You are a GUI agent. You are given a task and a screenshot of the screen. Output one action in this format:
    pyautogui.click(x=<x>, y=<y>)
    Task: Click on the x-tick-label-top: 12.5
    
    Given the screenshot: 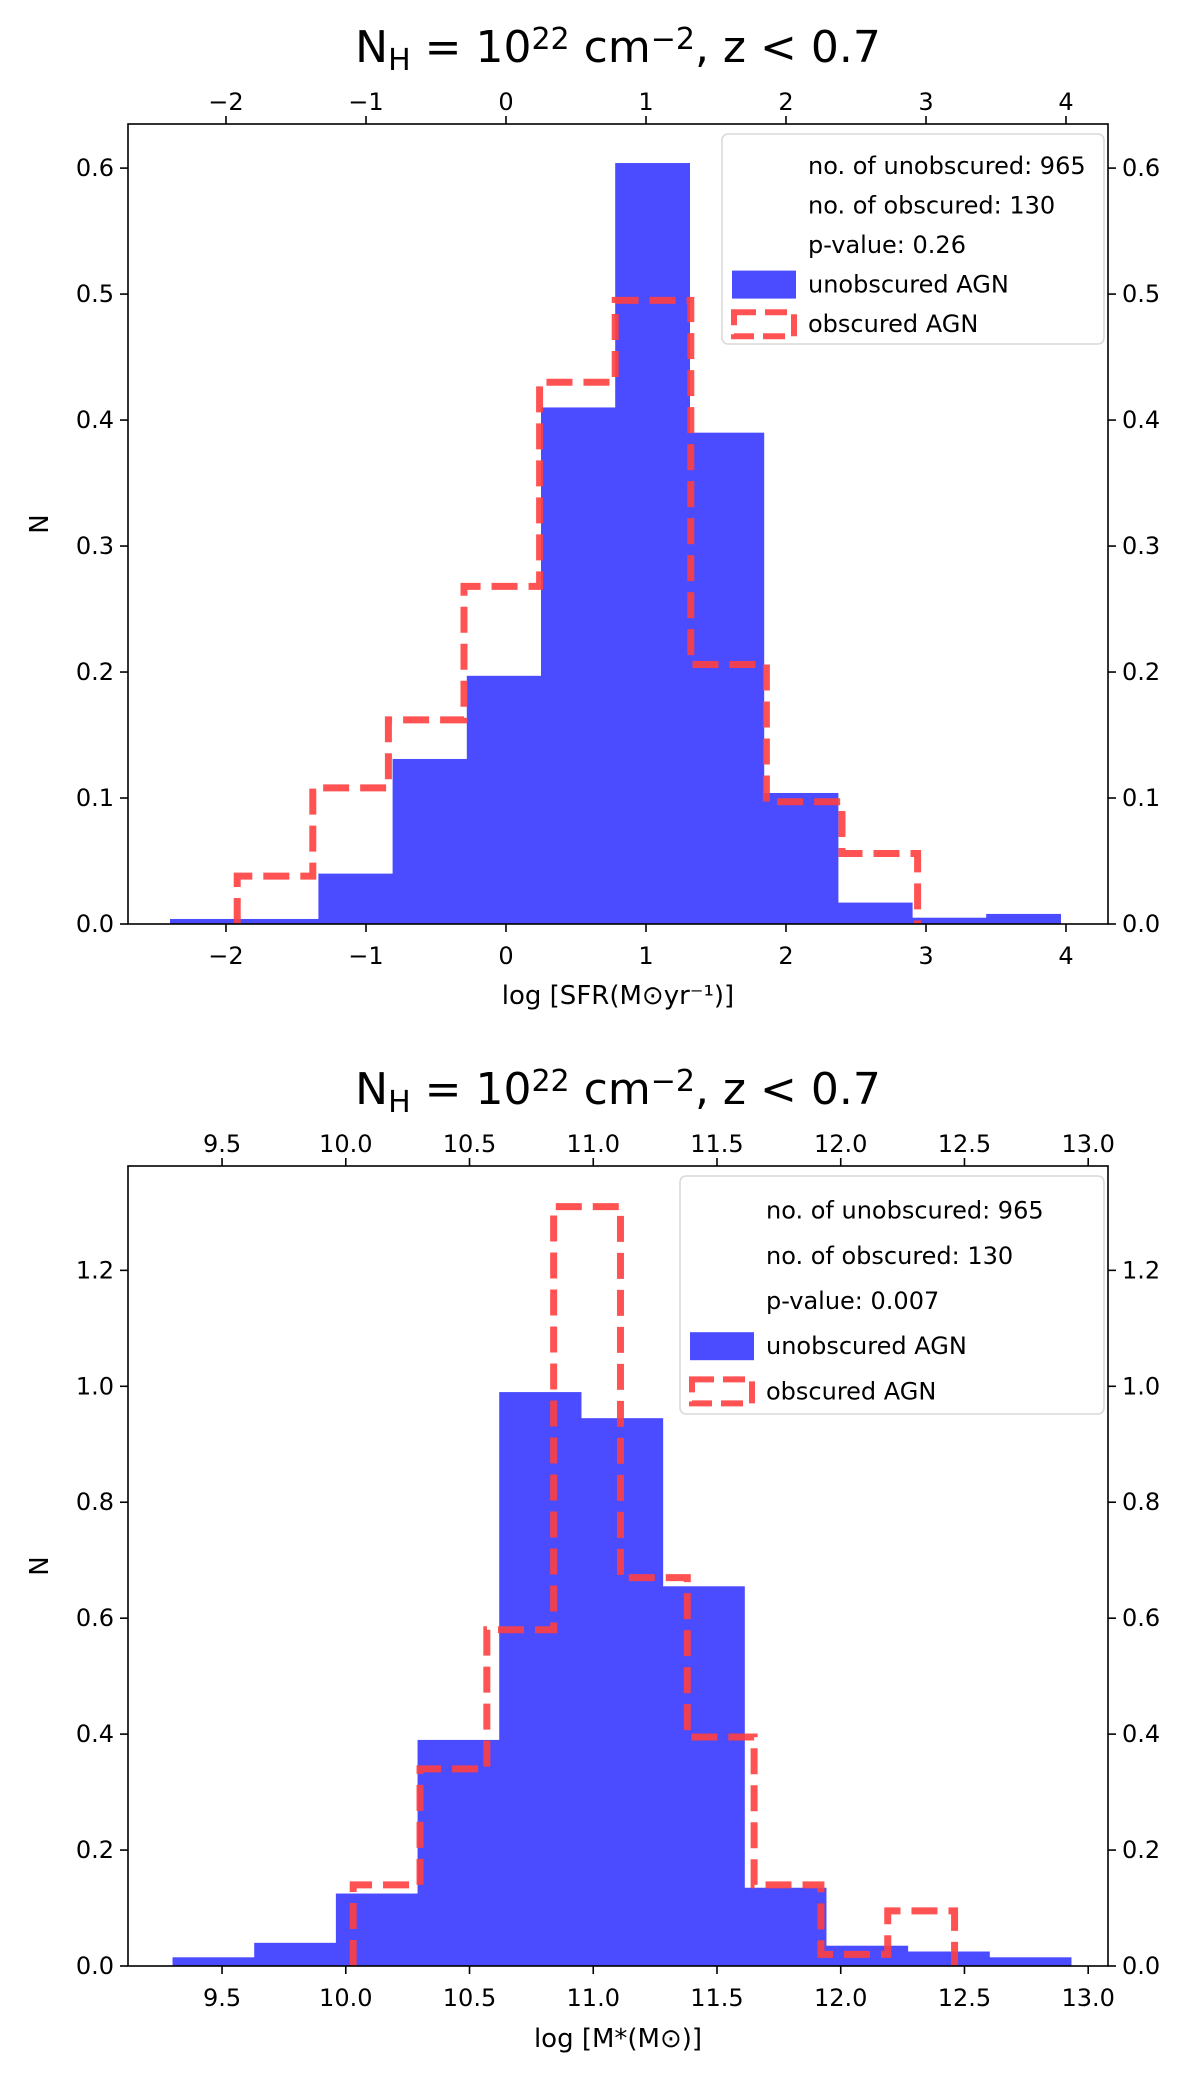 What is the action you would take?
    pyautogui.click(x=964, y=1144)
    